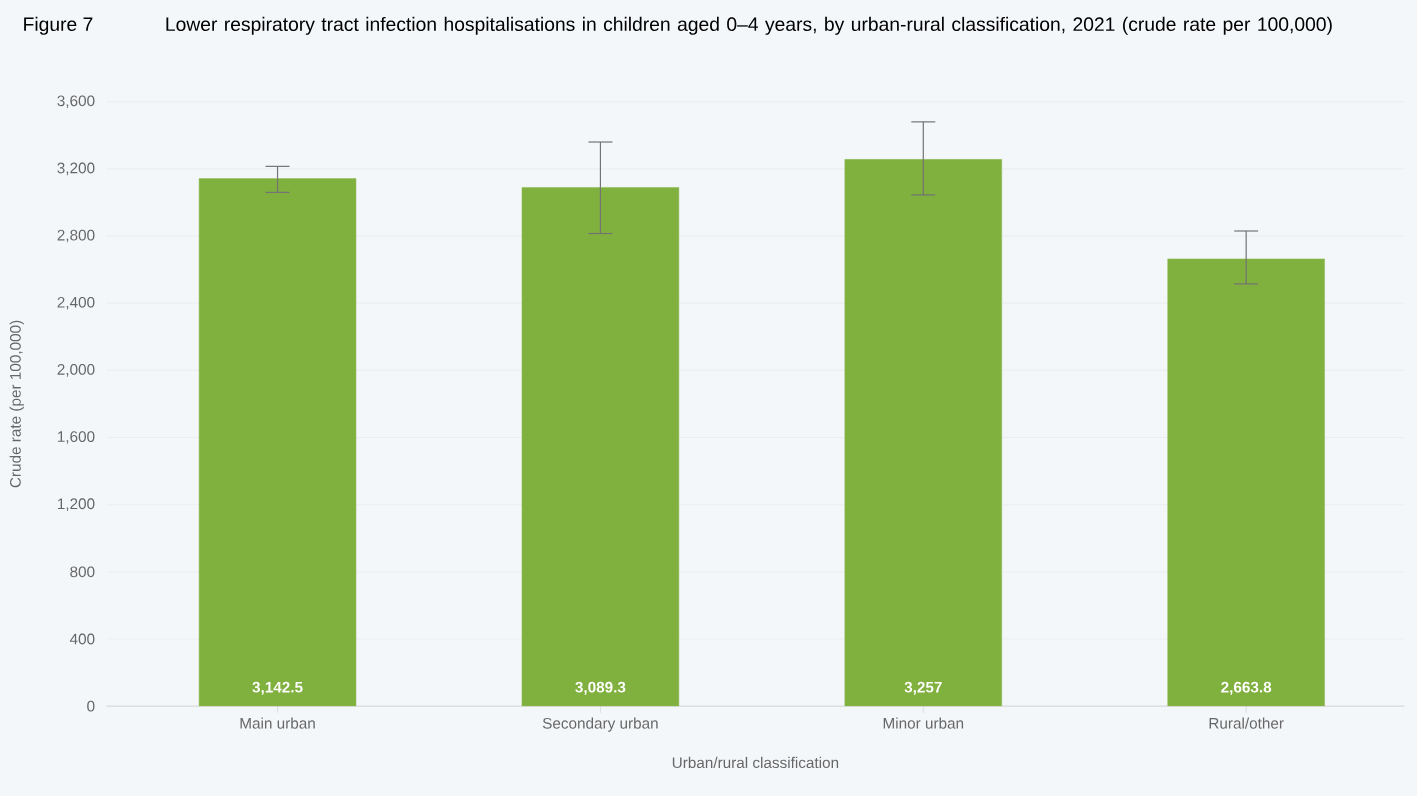  What do you see at coordinates (82, 639) in the screenshot?
I see `y-tick-label: 400` at bounding box center [82, 639].